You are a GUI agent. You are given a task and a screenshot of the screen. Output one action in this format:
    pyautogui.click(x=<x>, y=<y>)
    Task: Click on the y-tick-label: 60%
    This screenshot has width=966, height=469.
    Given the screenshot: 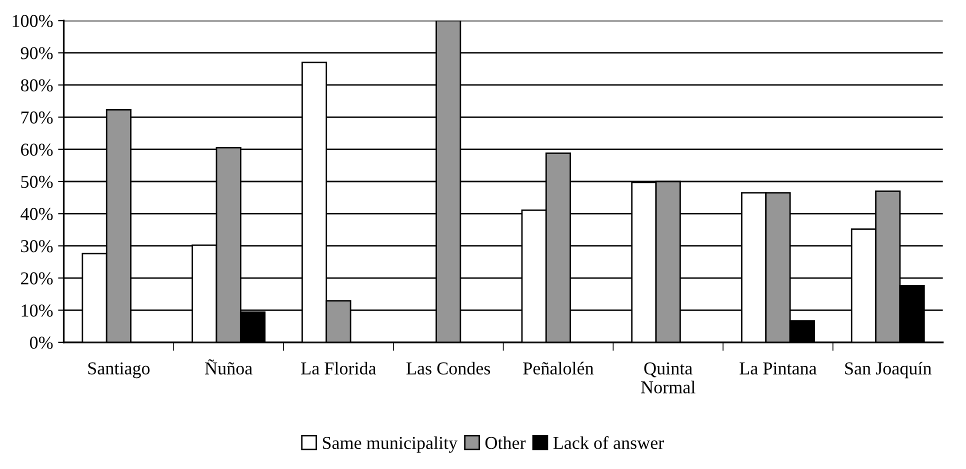 What is the action you would take?
    pyautogui.click(x=37, y=150)
    